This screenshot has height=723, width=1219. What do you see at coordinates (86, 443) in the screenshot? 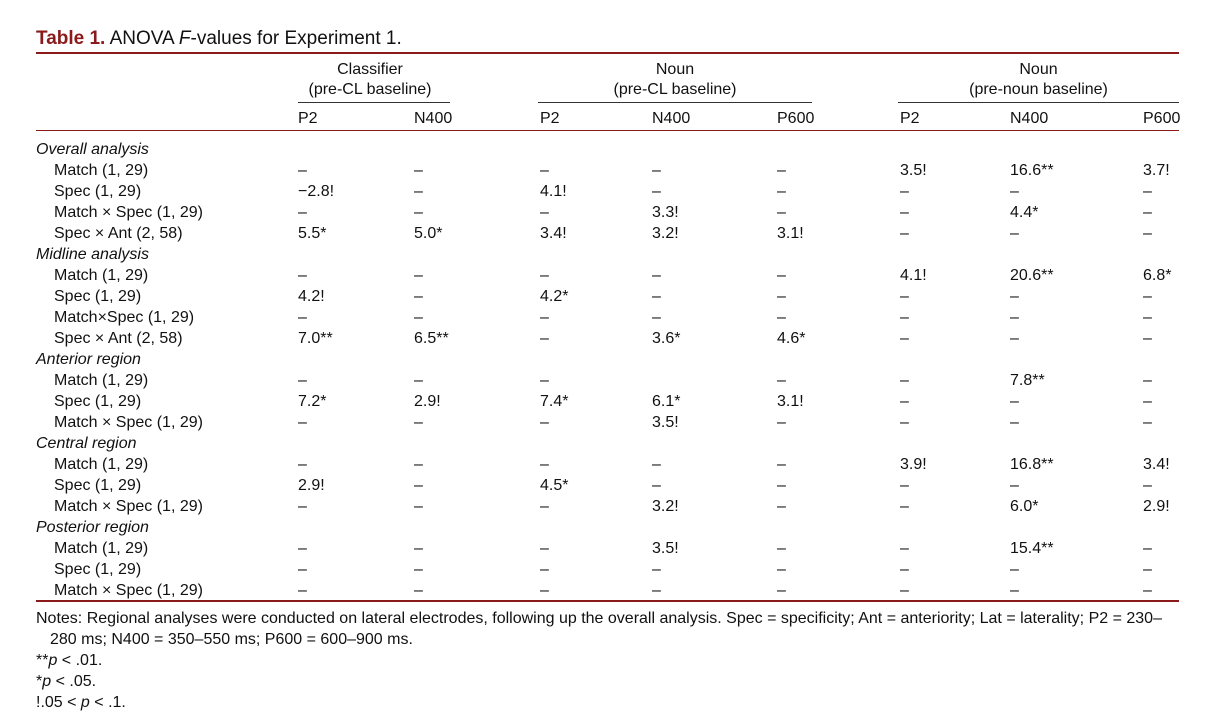
I see `section-label: Central region` at bounding box center [86, 443].